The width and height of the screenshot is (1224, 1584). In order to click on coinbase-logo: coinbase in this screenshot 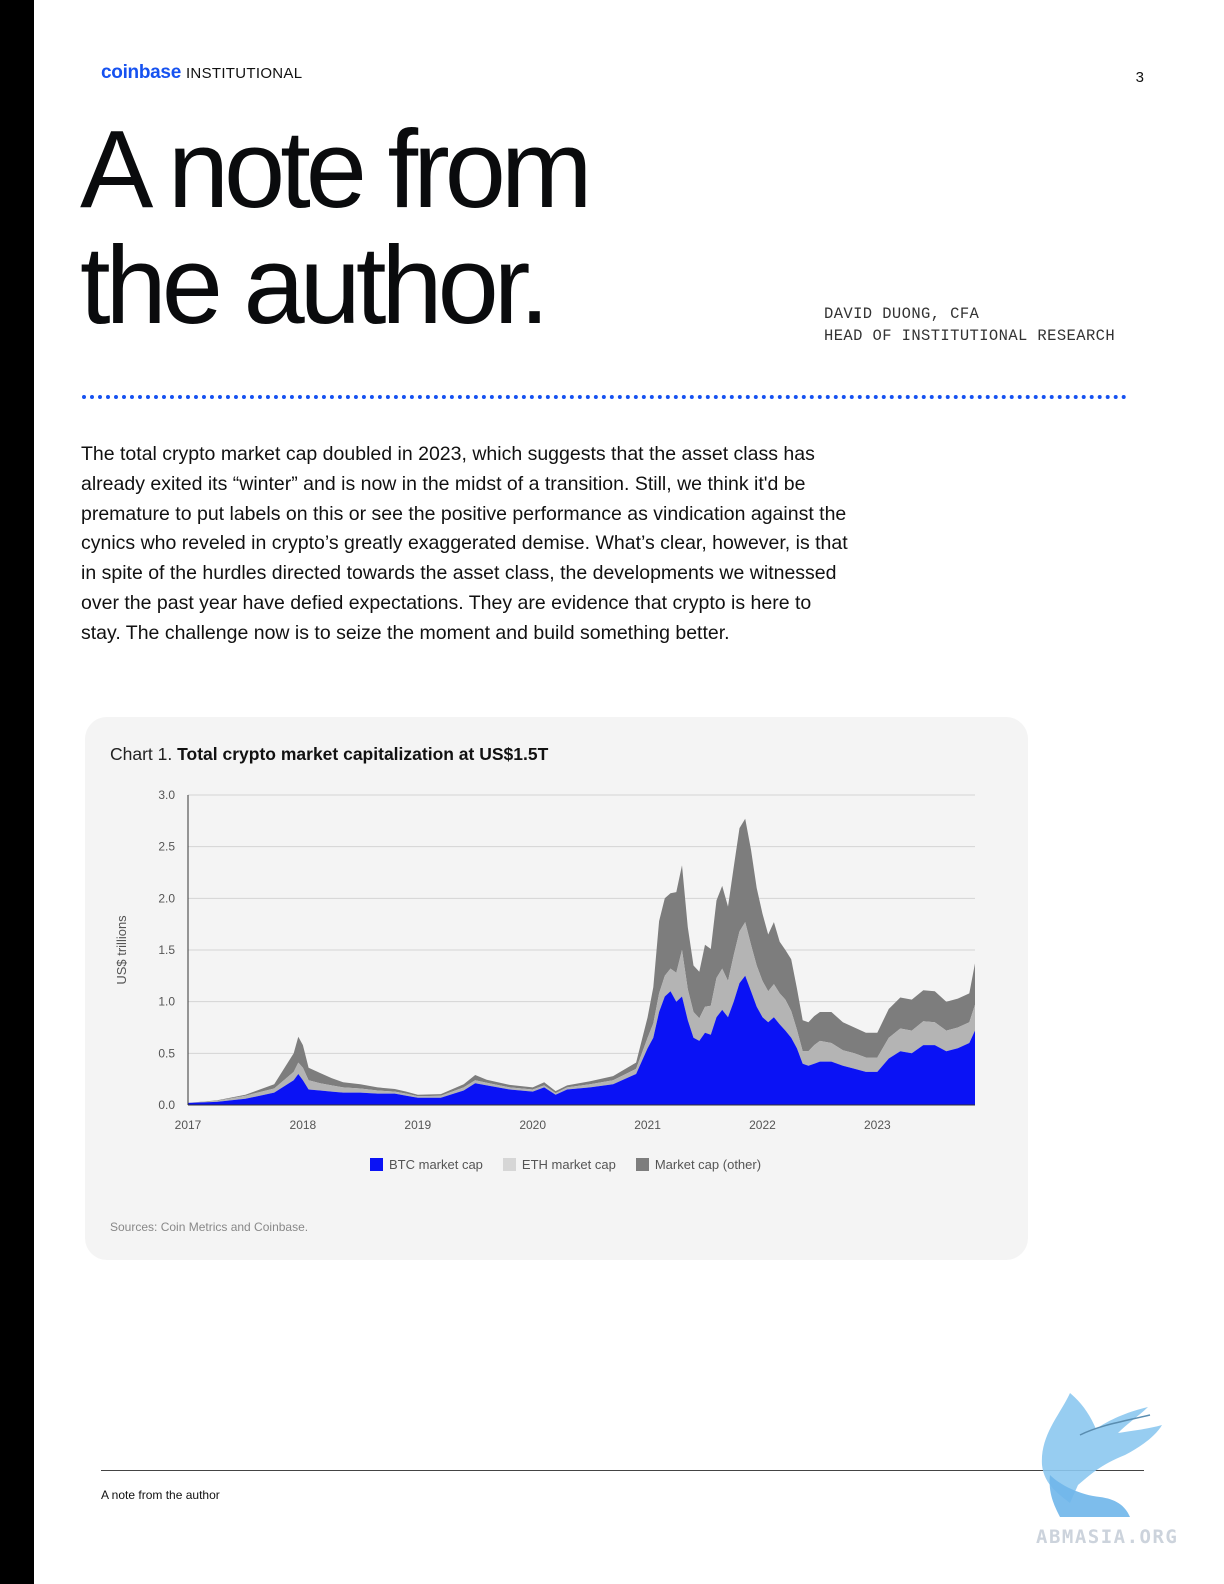, I will do `click(141, 72)`.